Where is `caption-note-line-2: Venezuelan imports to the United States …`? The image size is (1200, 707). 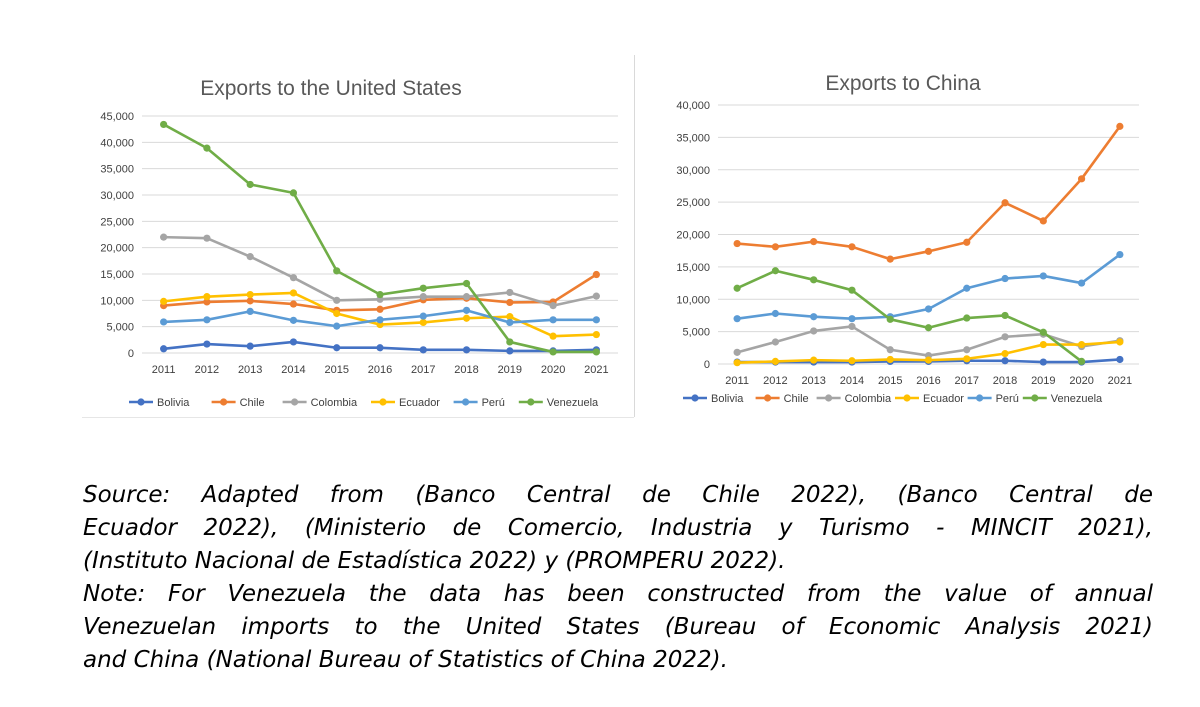 caption-note-line-2: Venezuelan imports to the United States … is located at coordinates (618, 627).